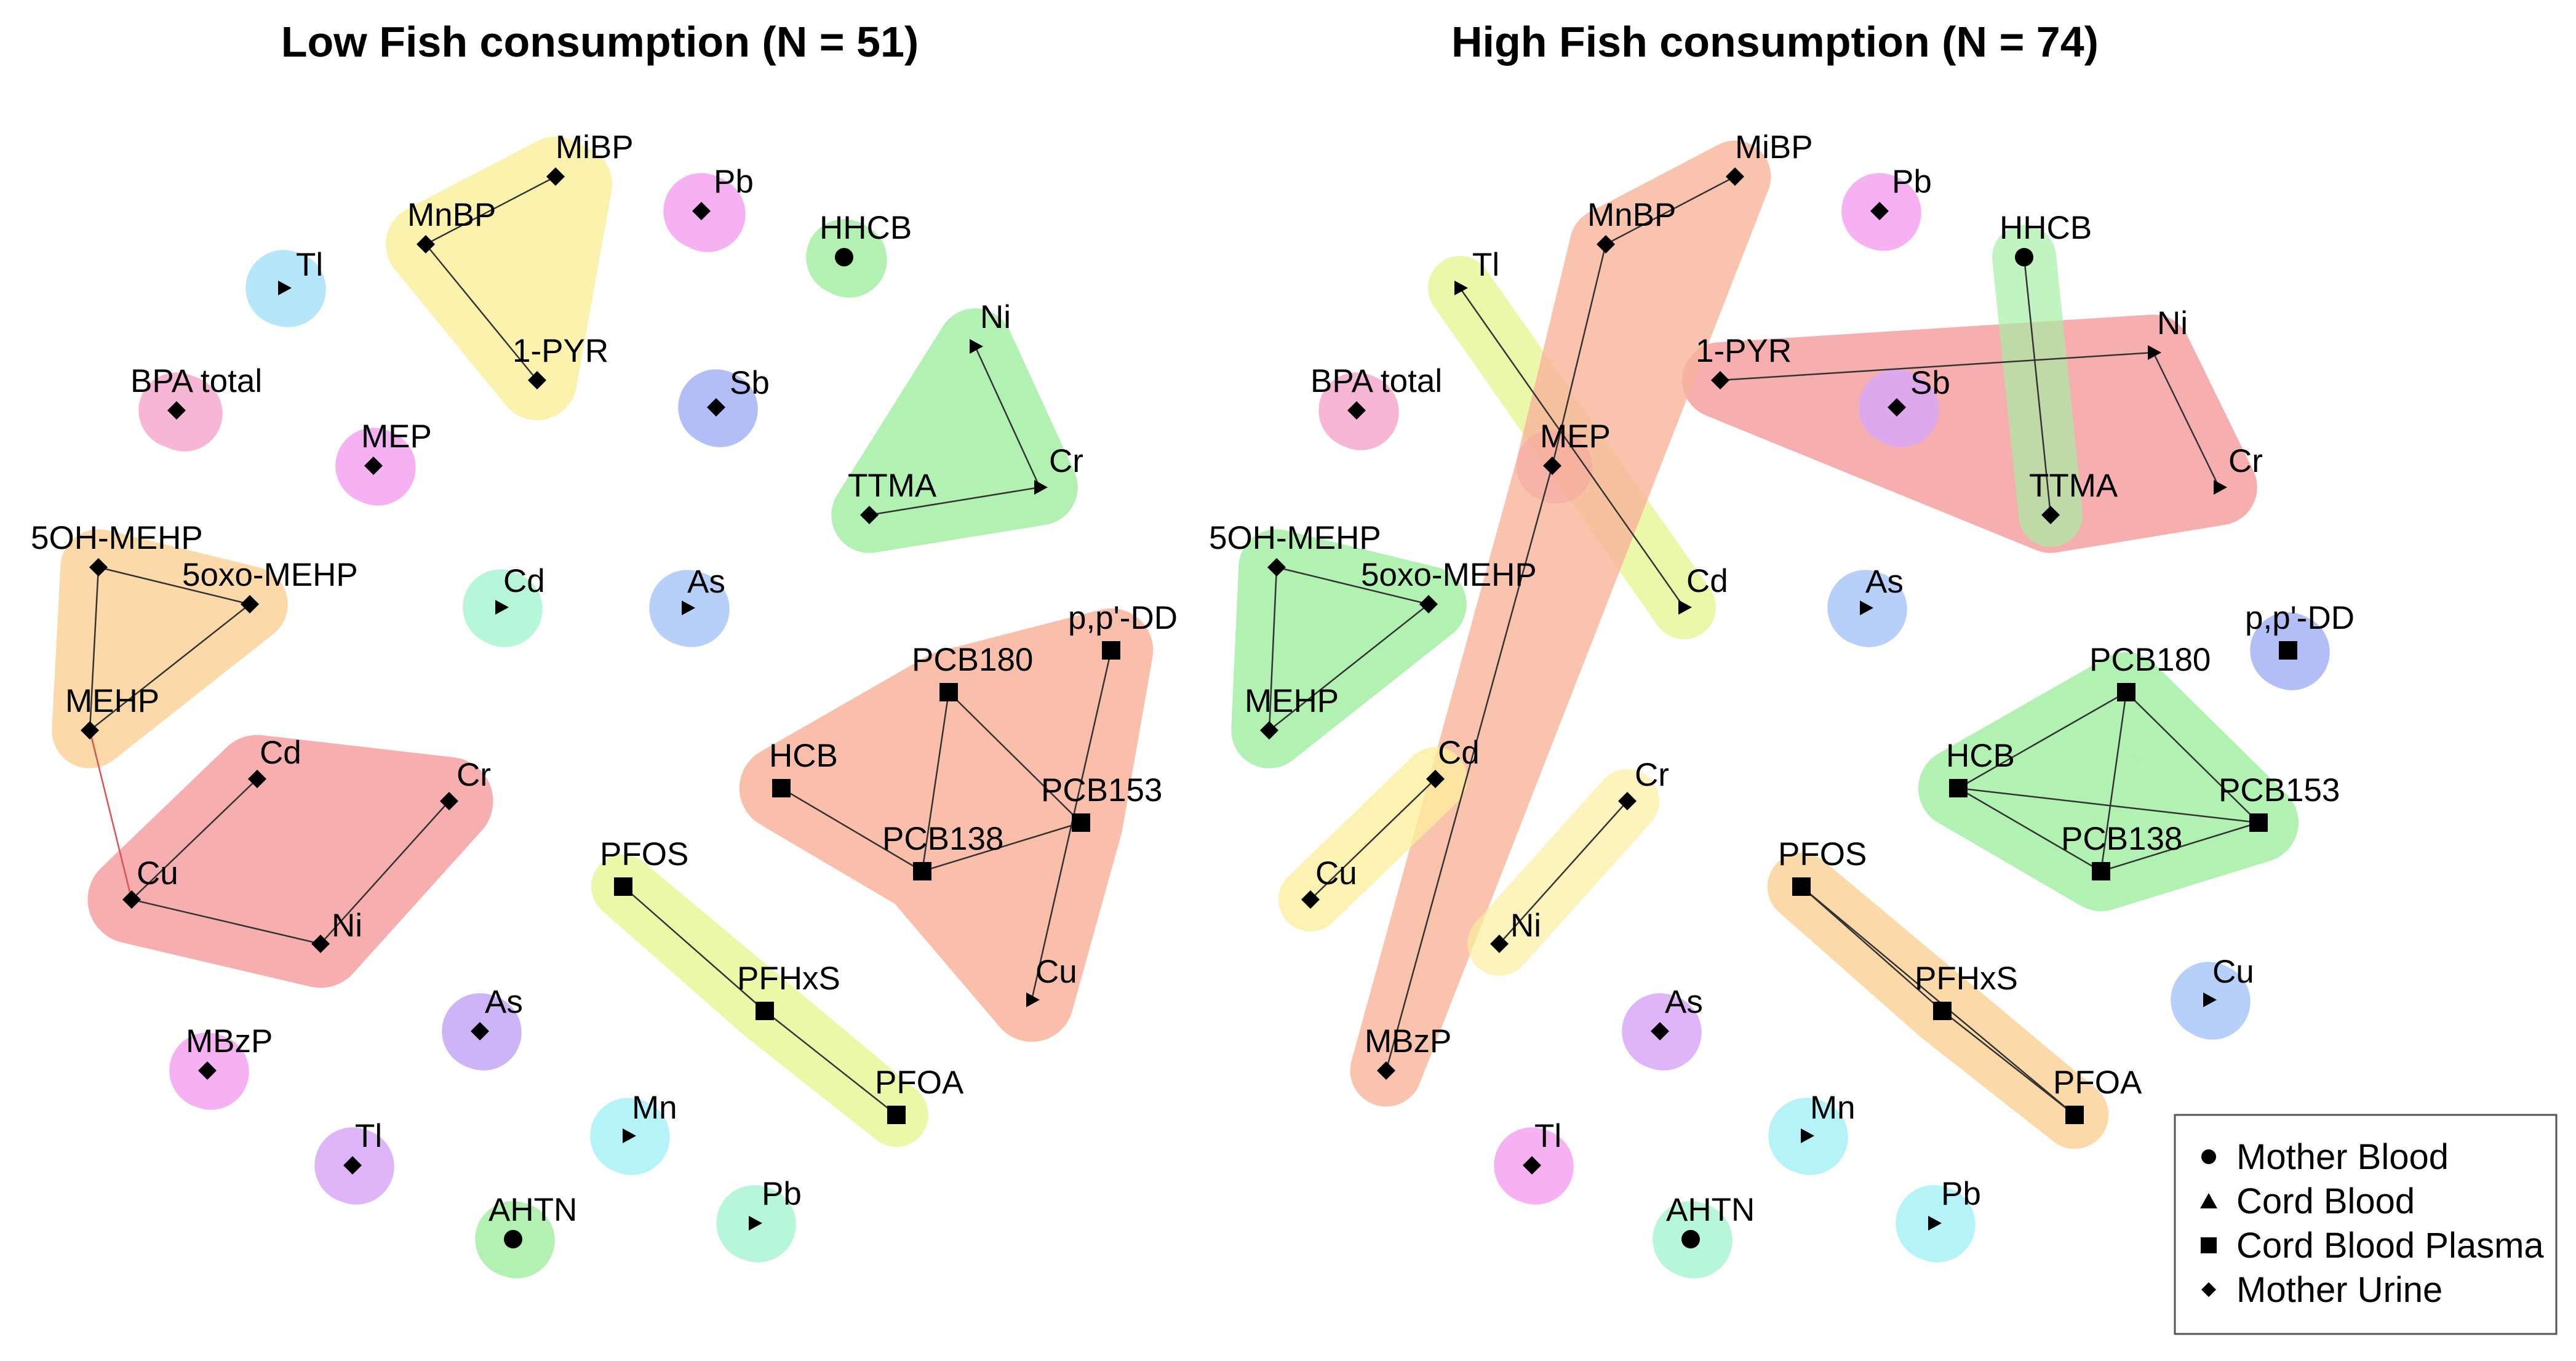 The height and width of the screenshot is (1361, 2576). Describe the element at coordinates (1552, 466) in the screenshot. I see `node-marker-high-mep` at that location.